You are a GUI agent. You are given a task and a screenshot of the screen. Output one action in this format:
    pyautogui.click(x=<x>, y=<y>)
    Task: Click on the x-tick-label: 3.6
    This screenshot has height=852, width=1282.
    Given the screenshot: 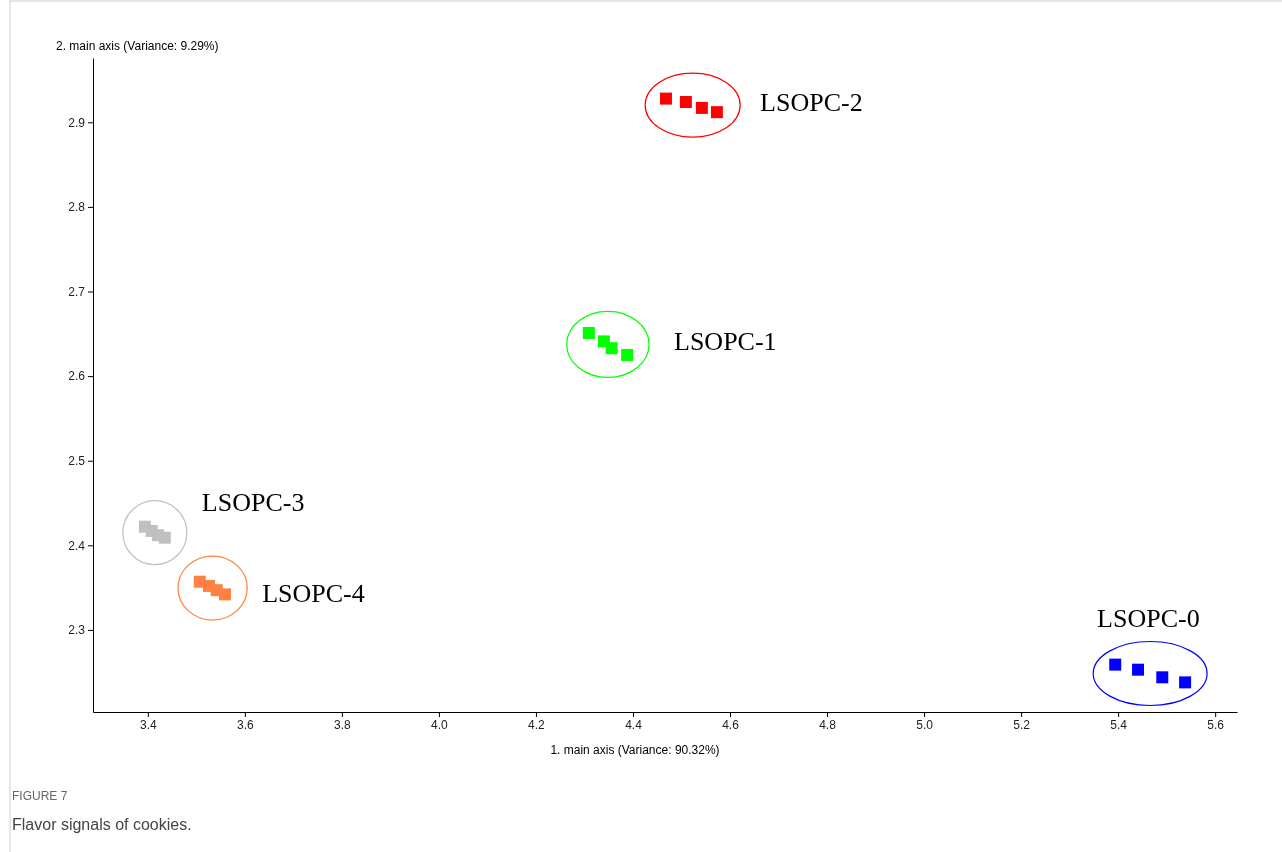 What is the action you would take?
    pyautogui.click(x=246, y=724)
    